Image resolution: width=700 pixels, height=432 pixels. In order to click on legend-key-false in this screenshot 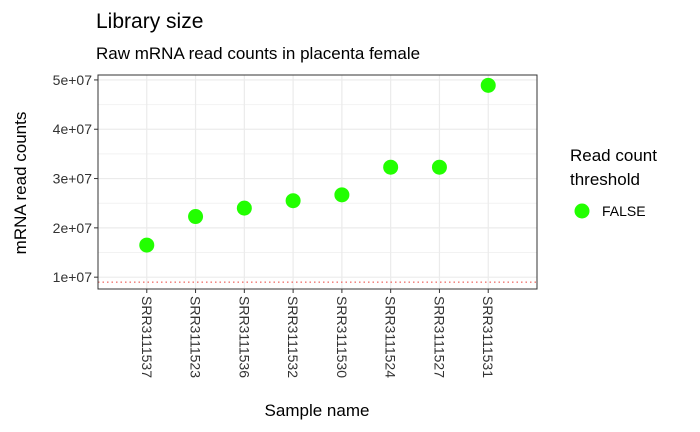, I will do `click(582, 211)`.